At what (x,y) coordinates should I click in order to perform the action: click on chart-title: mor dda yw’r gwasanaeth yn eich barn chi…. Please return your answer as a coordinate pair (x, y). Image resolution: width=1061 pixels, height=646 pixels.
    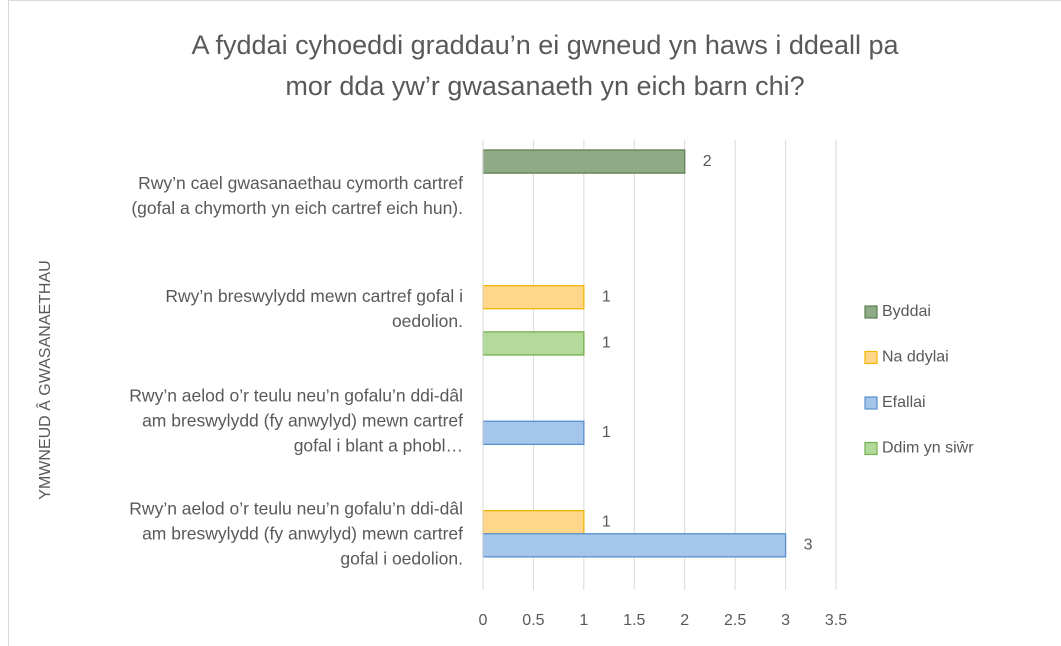
    Looking at the image, I should click on (544, 86).